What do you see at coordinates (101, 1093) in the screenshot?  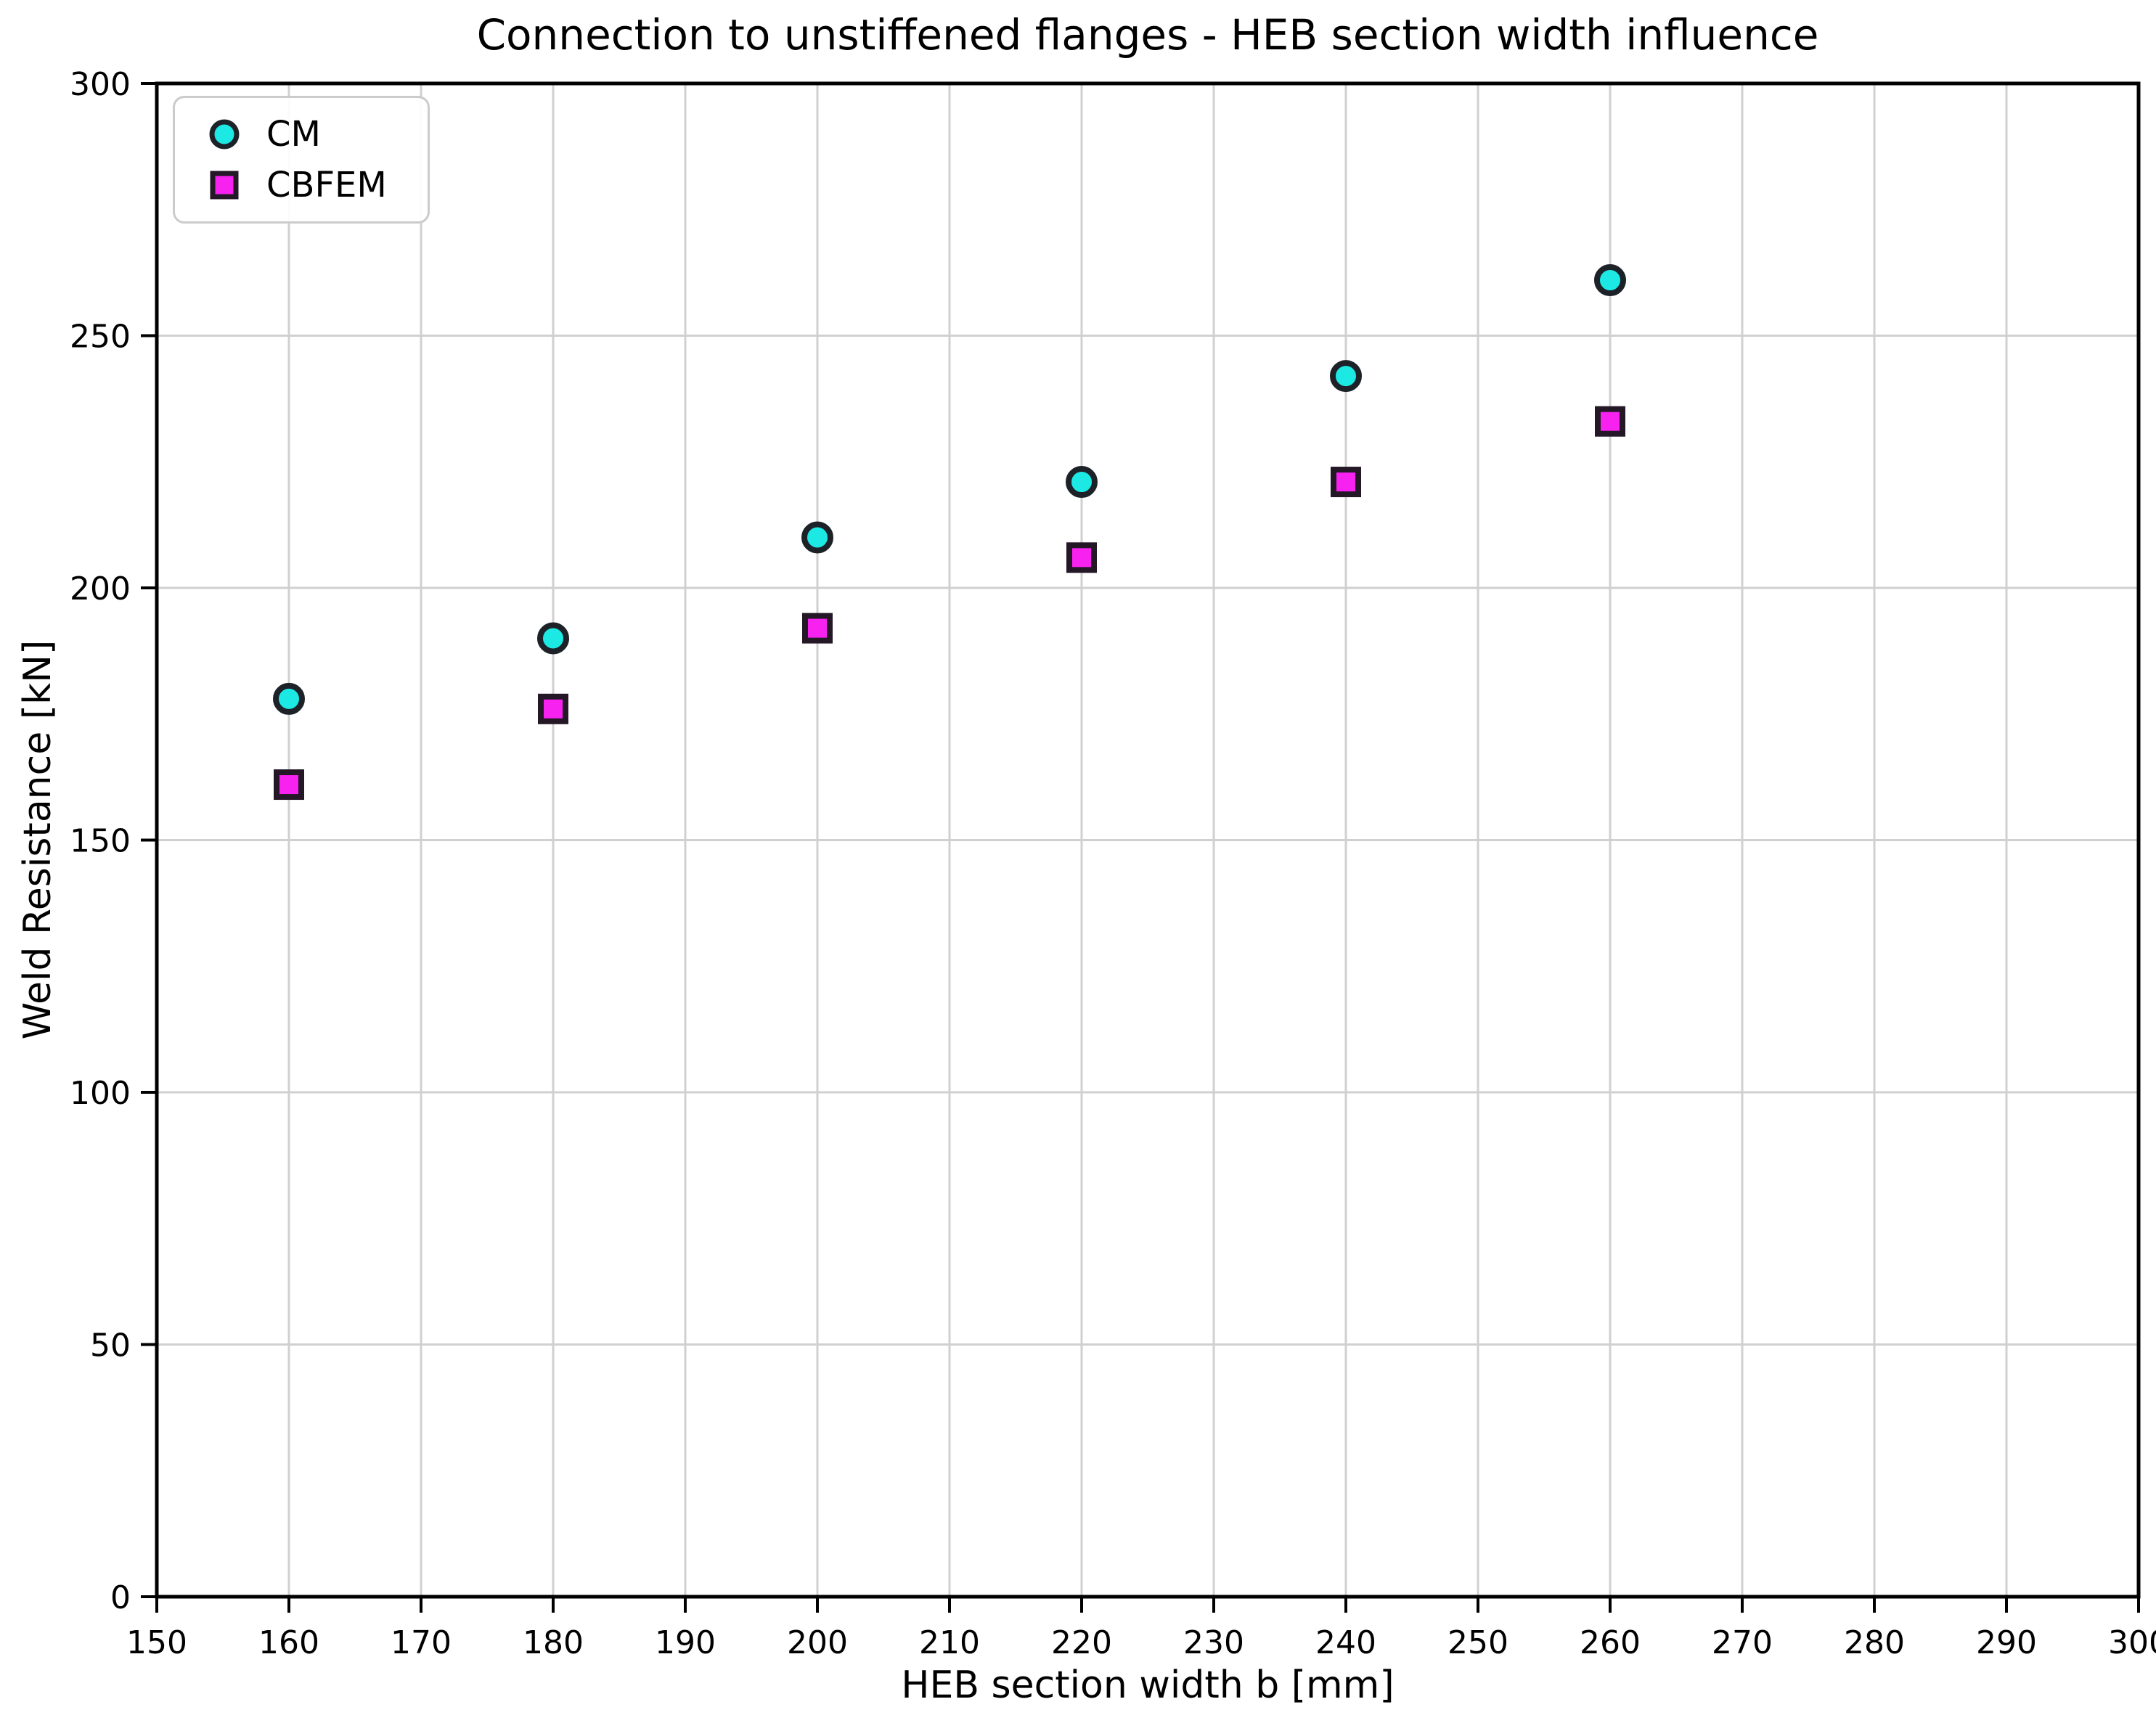 I see `y-tick-label: 100` at bounding box center [101, 1093].